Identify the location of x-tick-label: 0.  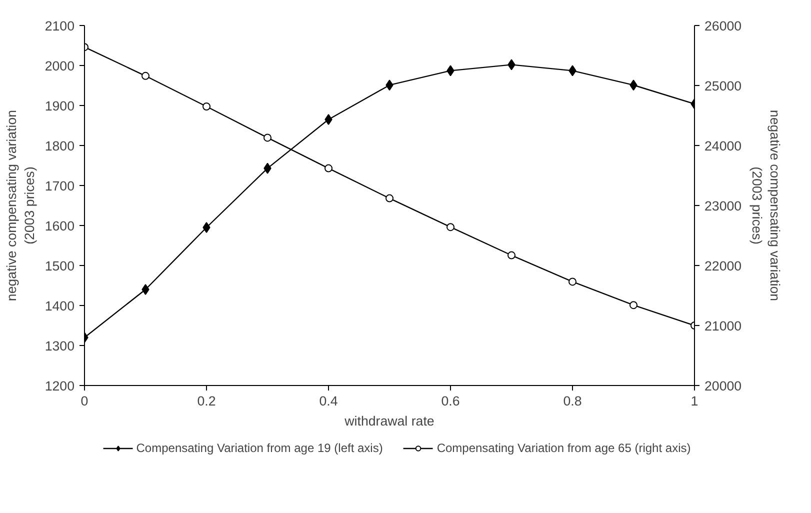
(84, 401).